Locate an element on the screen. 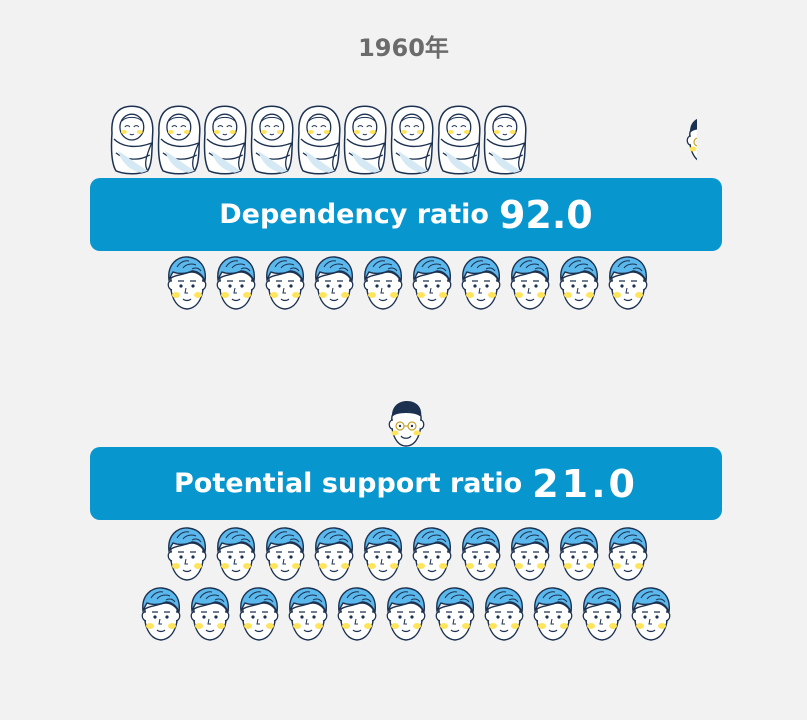 Image resolution: width=807 pixels, height=720 pixels. dependency-ratio-value: 92.0 is located at coordinates (545, 214).